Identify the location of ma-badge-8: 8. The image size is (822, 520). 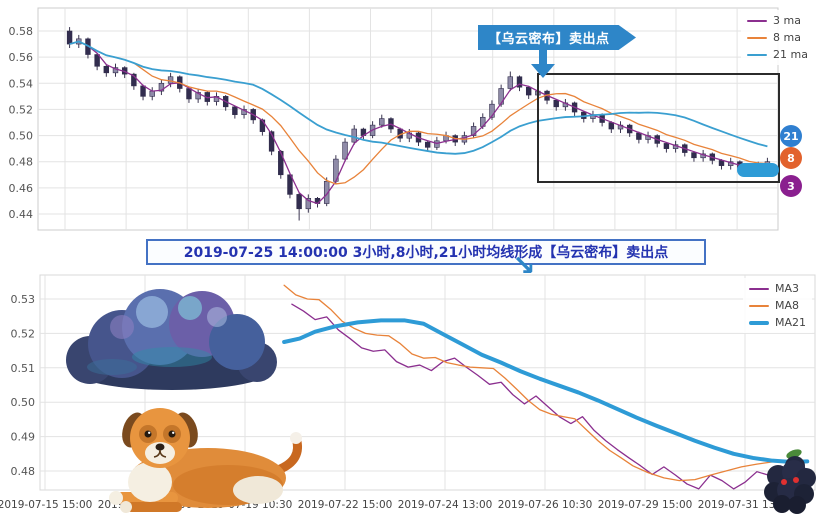
(791, 158).